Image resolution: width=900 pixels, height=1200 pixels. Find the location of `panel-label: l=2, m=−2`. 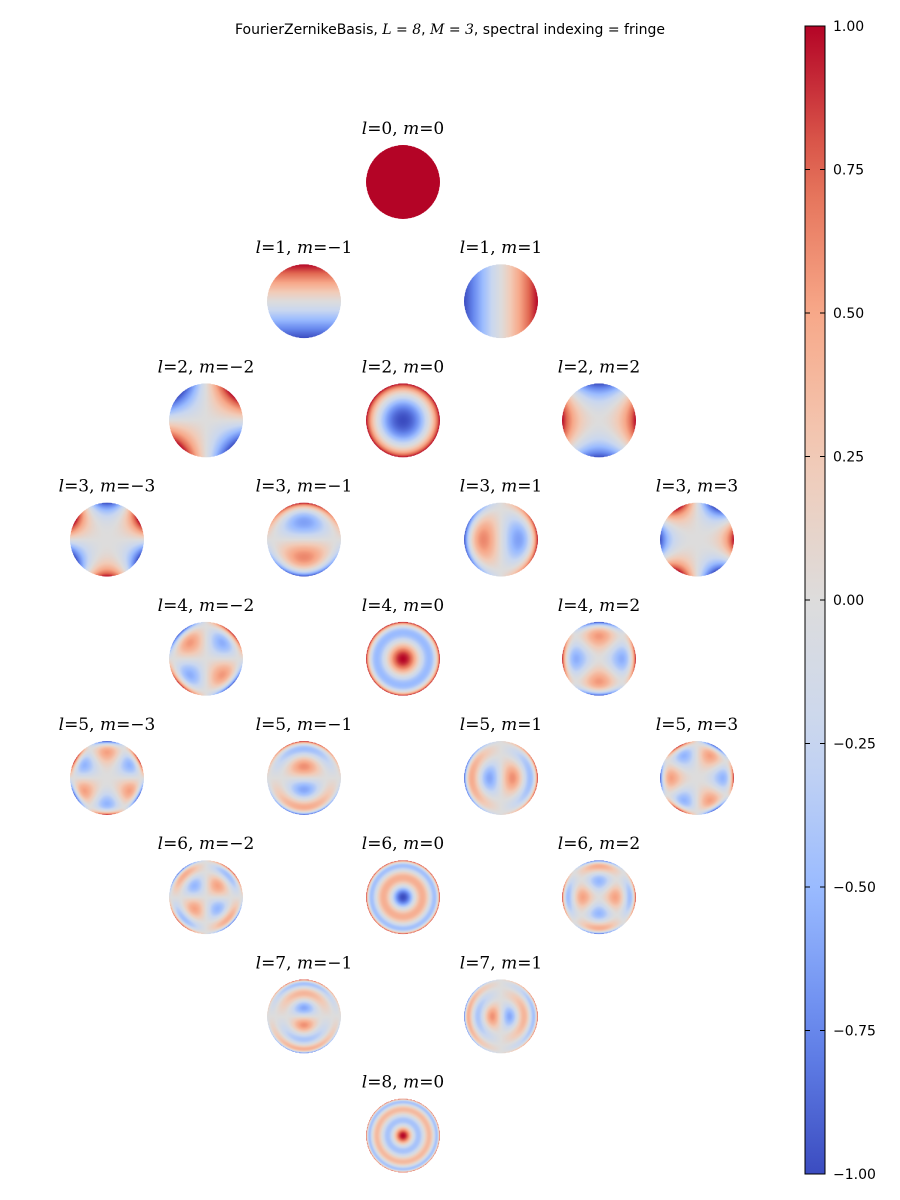

panel-label: l=2, m=−2 is located at coordinates (206, 367).